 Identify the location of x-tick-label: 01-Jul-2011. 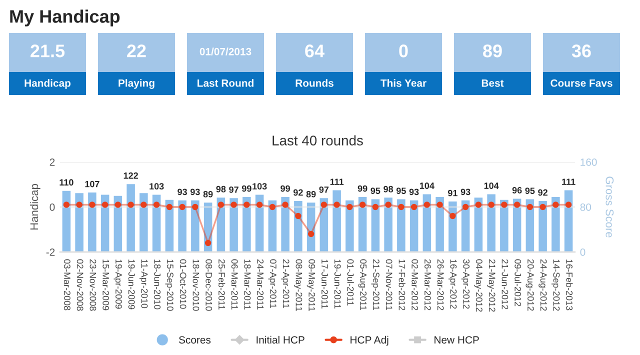
(350, 282).